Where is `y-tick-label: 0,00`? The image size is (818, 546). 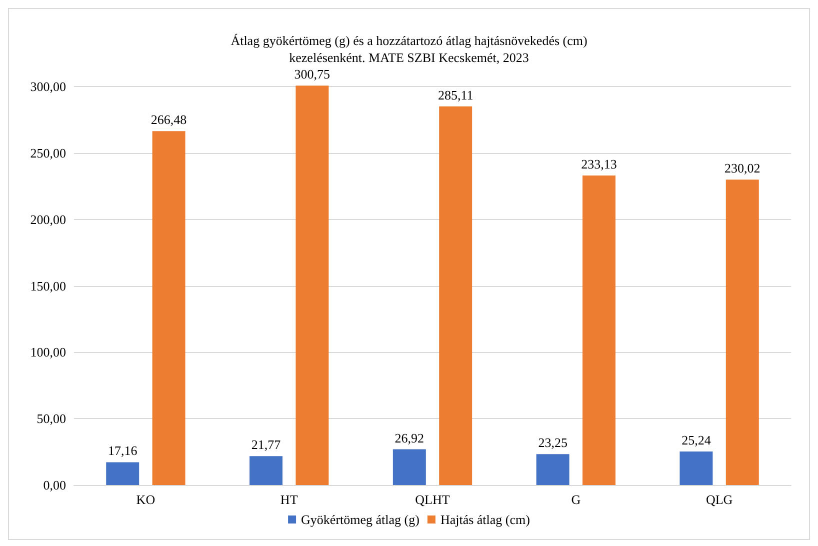
y-tick-label: 0,00 is located at coordinates (54, 485).